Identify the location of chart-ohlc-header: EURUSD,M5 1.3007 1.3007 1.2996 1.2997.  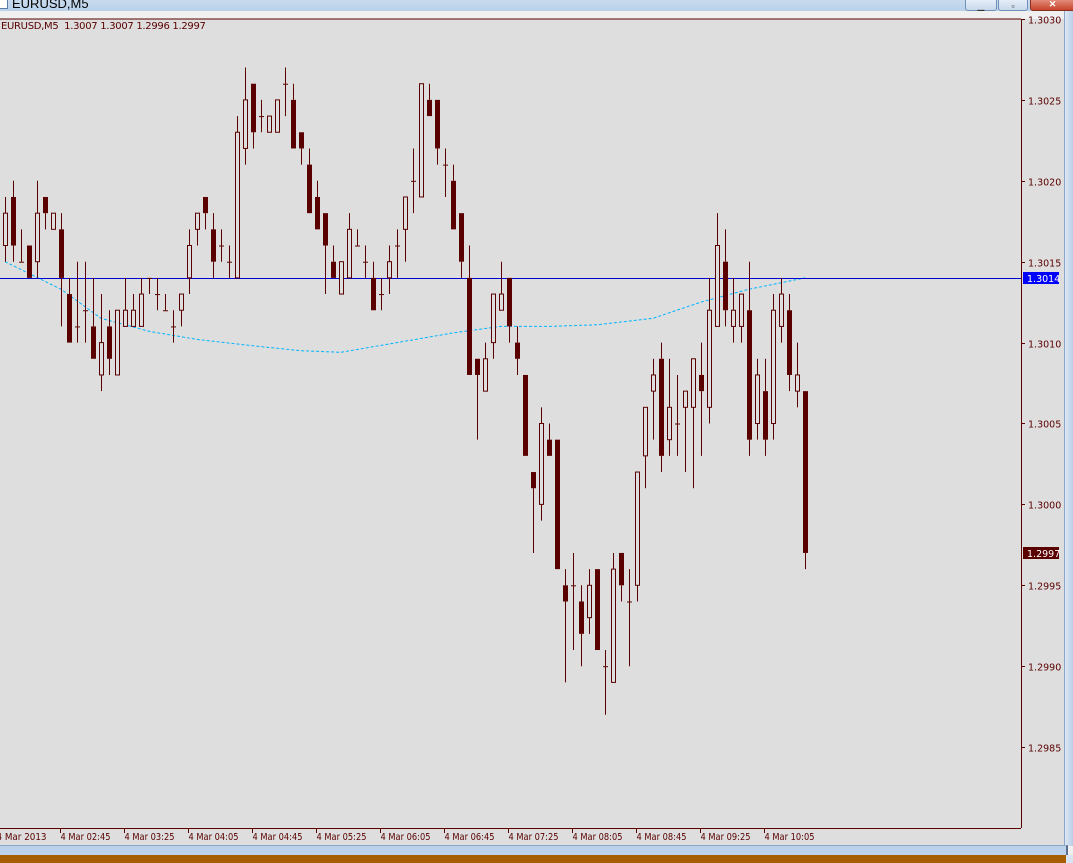
(103, 26).